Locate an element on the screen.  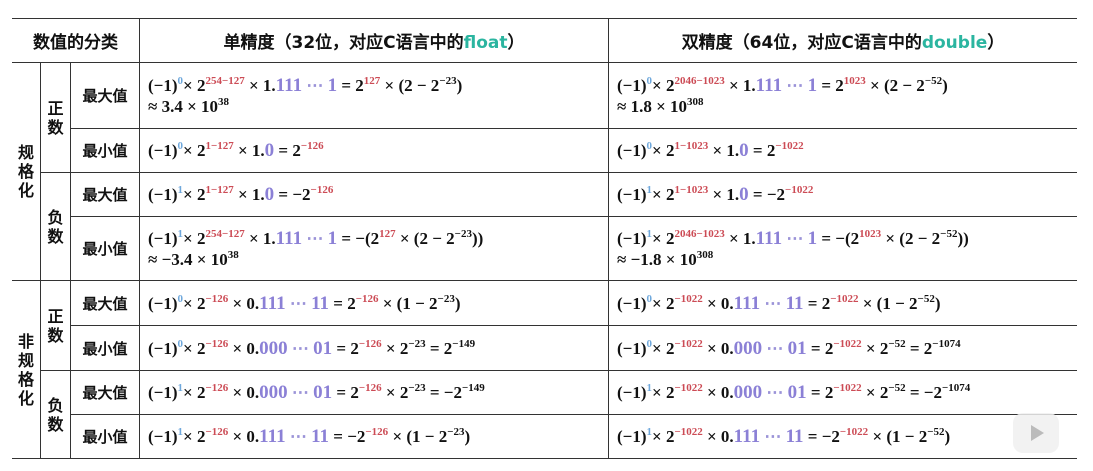
single-header-suffix: ） is located at coordinates (516, 43).